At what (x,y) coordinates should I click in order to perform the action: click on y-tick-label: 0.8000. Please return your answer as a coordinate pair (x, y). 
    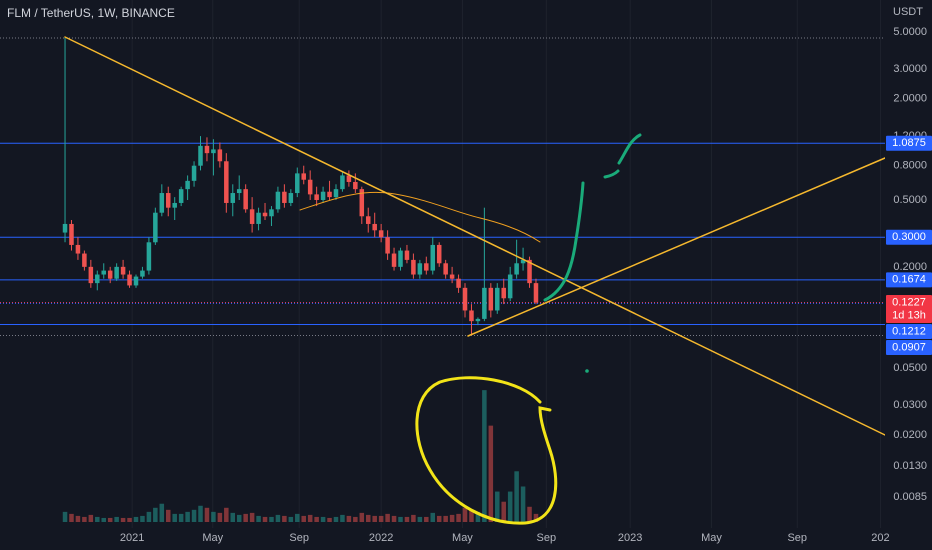
    Looking at the image, I should click on (910, 166).